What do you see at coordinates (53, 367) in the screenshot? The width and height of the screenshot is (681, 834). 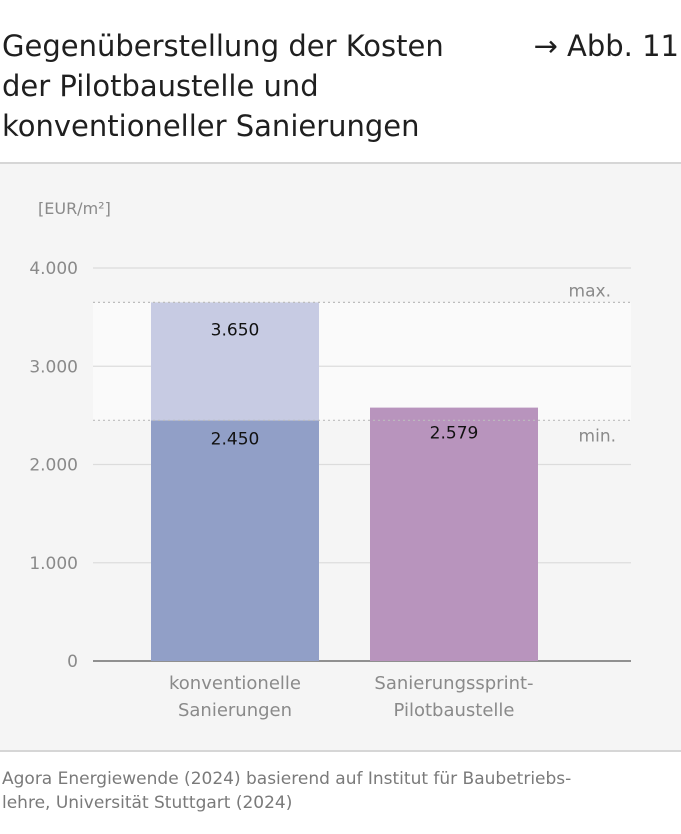 I see `y-tick-label: 3.000` at bounding box center [53, 367].